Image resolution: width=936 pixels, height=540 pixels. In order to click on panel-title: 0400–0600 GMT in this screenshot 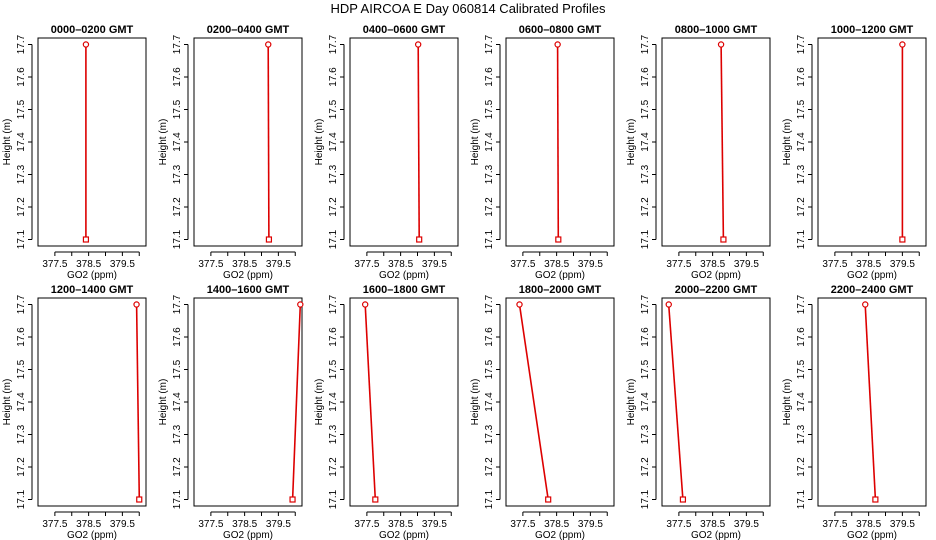, I will do `click(404, 30)`.